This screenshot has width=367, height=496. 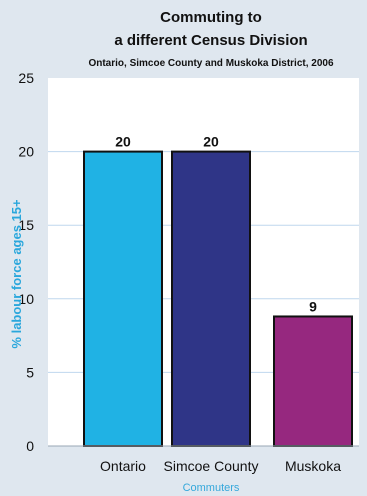 What do you see at coordinates (123, 298) in the screenshot?
I see `bar-ontario` at bounding box center [123, 298].